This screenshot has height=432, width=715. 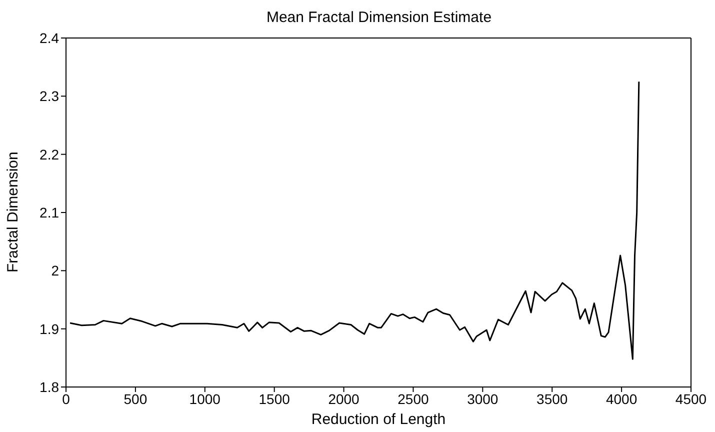 I want to click on x-tick-label: 3000, so click(x=482, y=398).